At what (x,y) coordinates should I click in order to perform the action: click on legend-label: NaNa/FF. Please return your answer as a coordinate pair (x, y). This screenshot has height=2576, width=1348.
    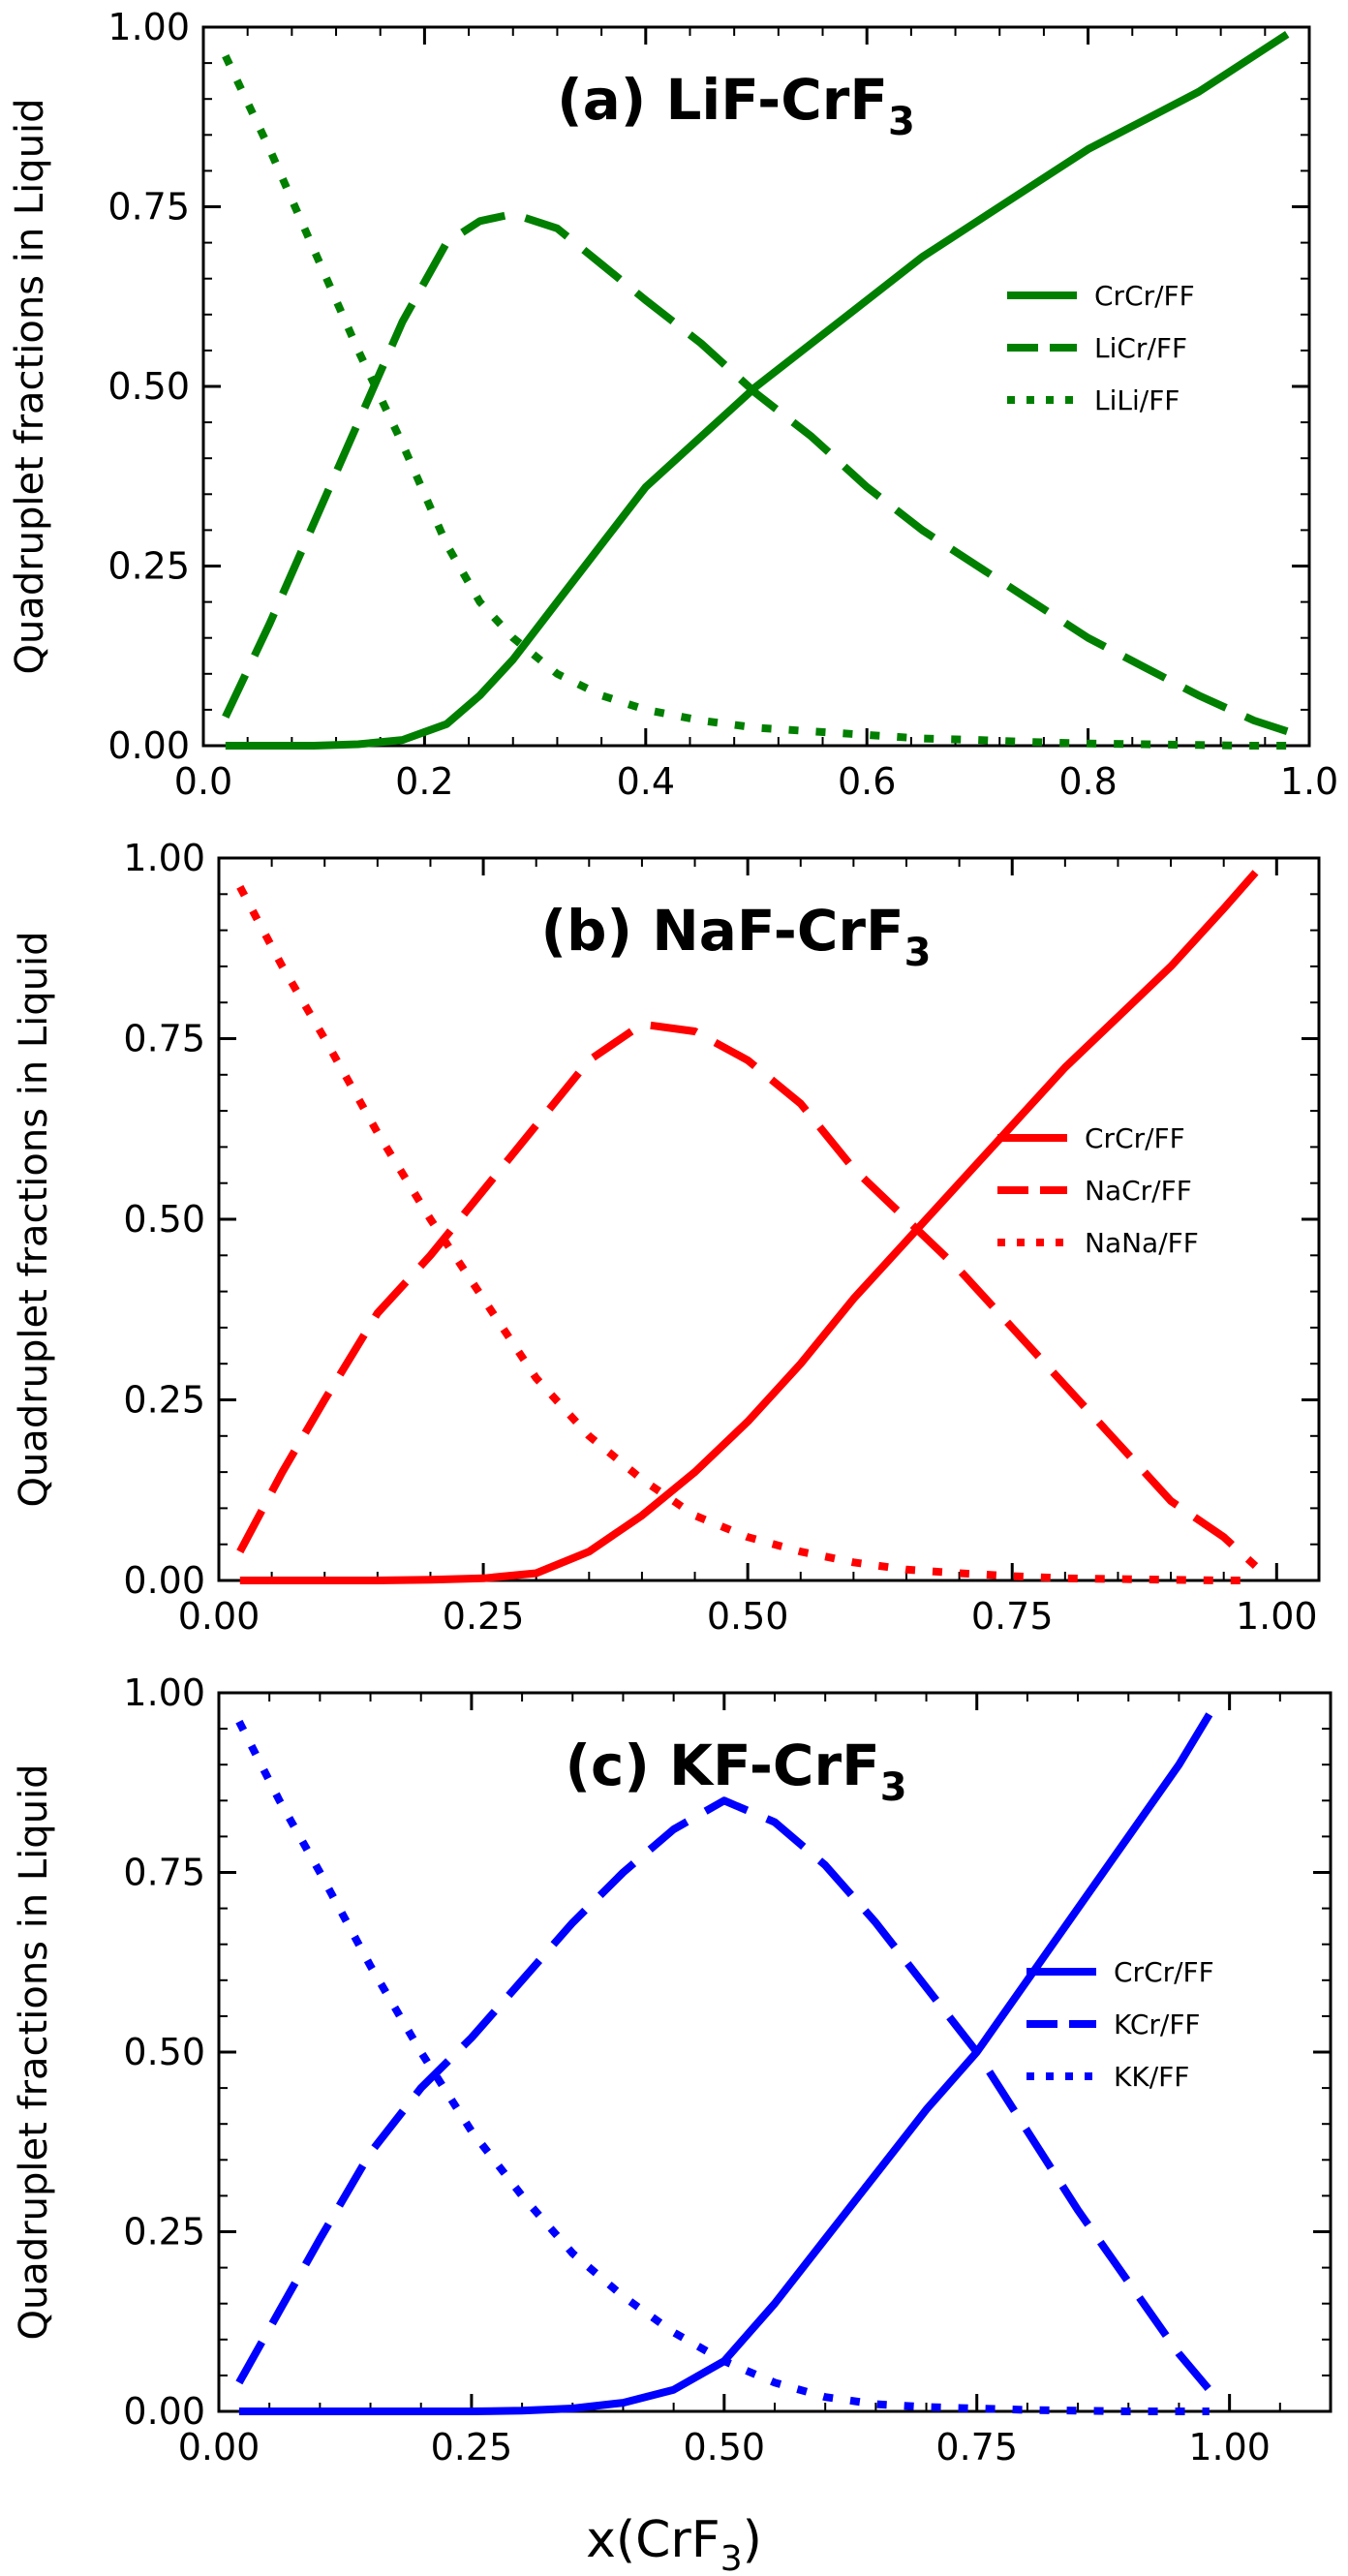
    Looking at the image, I should click on (1142, 1243).